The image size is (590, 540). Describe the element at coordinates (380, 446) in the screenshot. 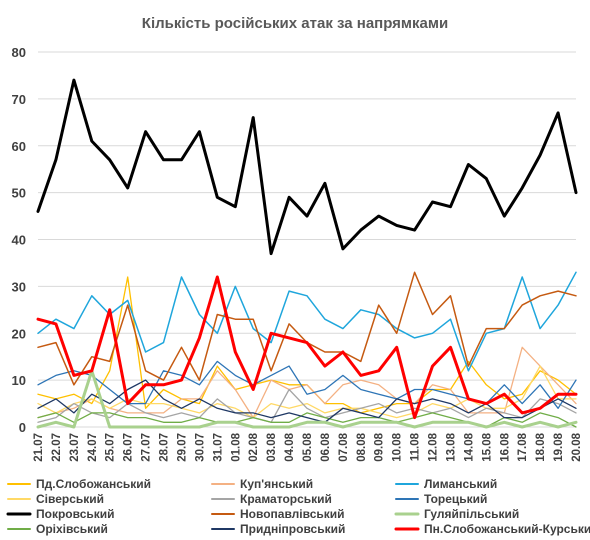

I see `x-tick-label: 09.08` at that location.